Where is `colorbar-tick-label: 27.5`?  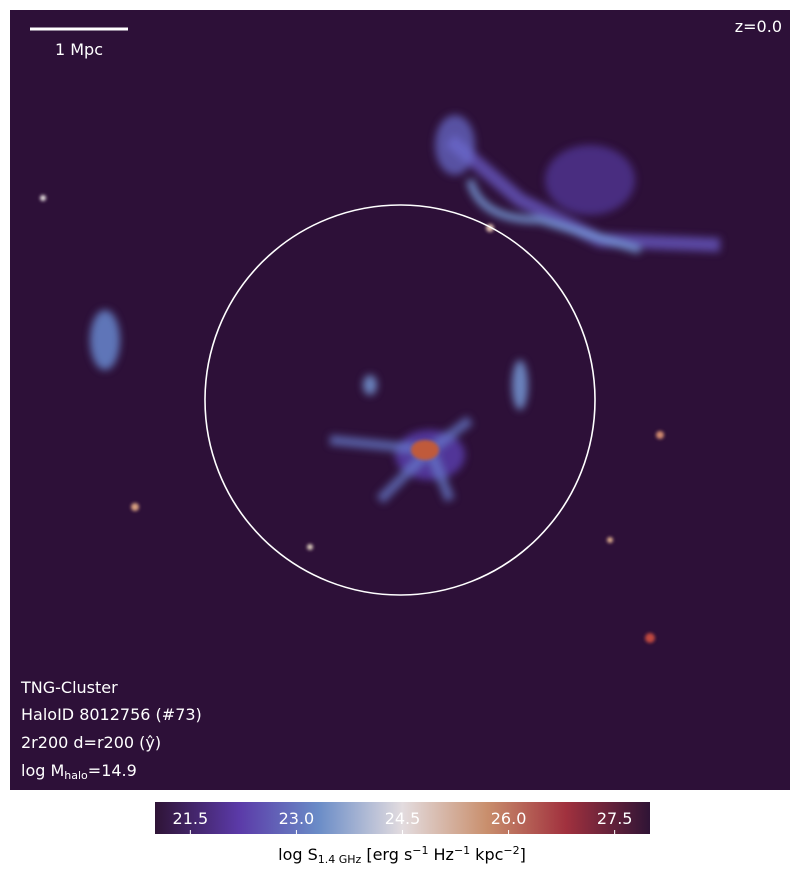 colorbar-tick-label: 27.5 is located at coordinates (615, 818).